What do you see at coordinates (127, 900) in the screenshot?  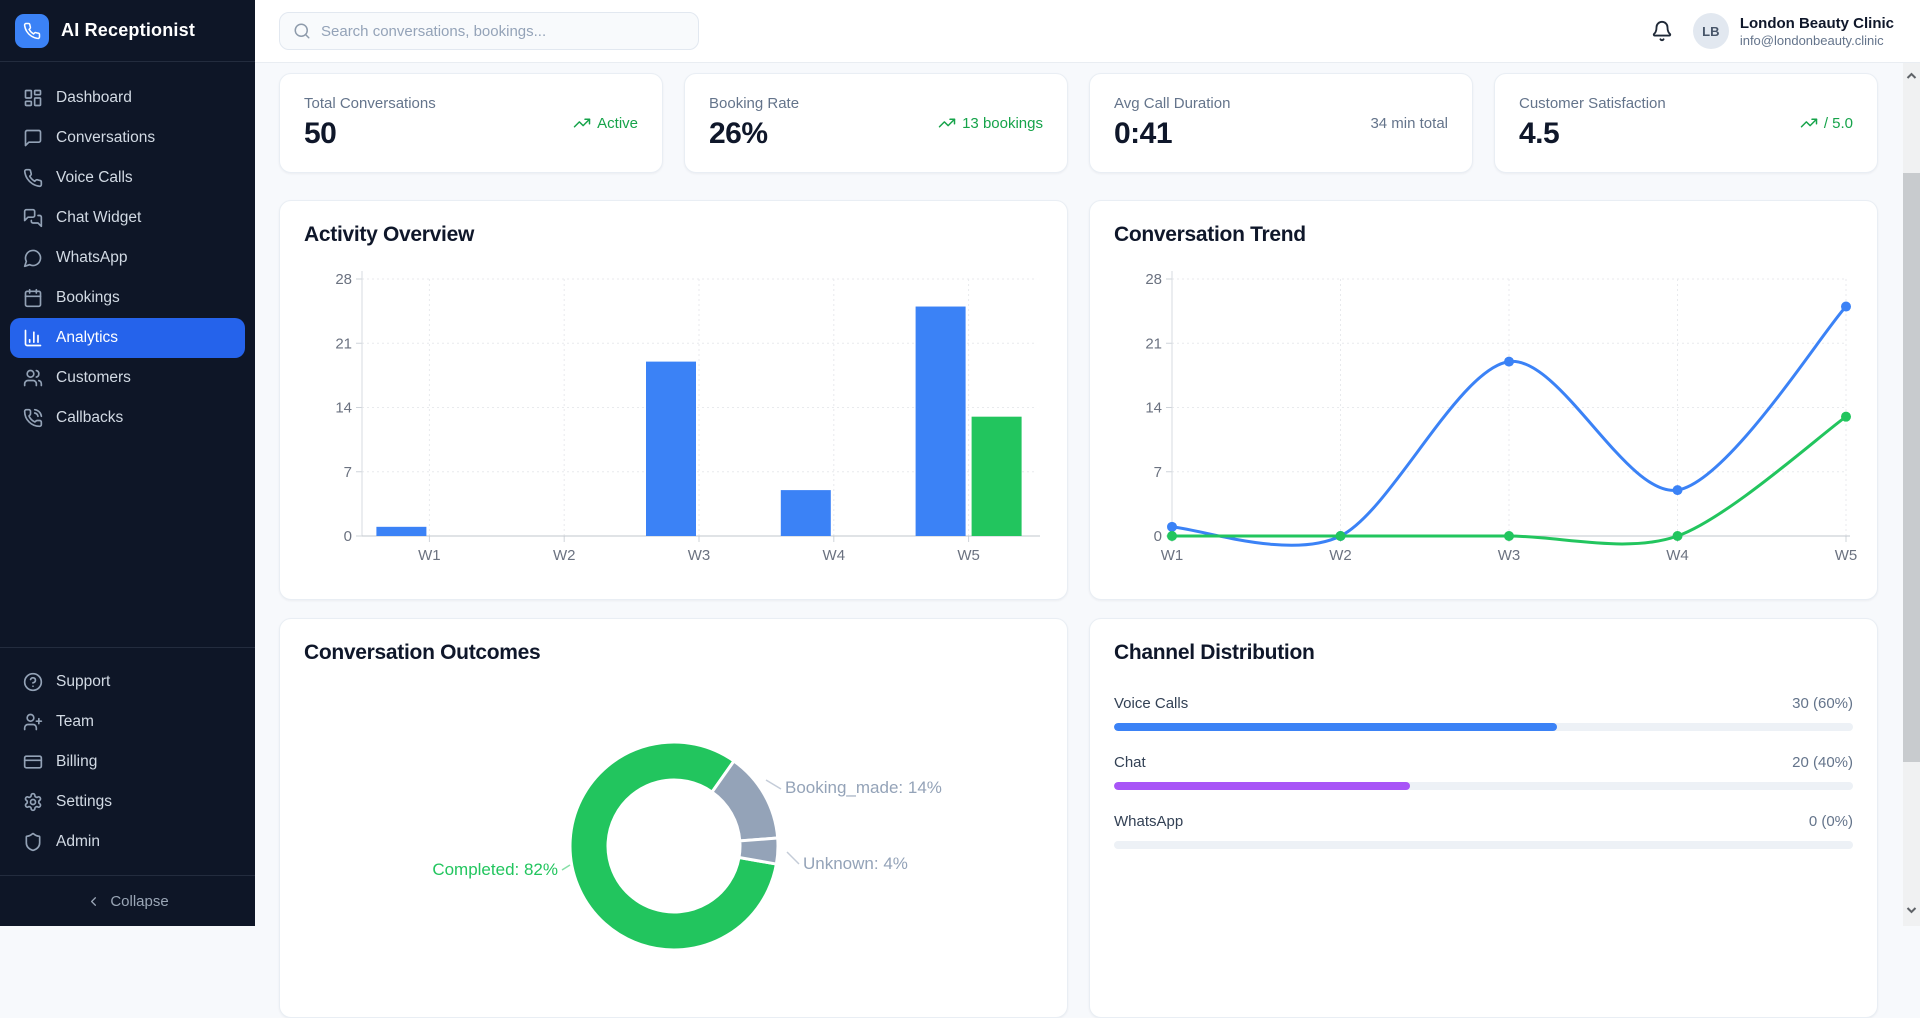 I see `collapse-button: Collapse` at bounding box center [127, 900].